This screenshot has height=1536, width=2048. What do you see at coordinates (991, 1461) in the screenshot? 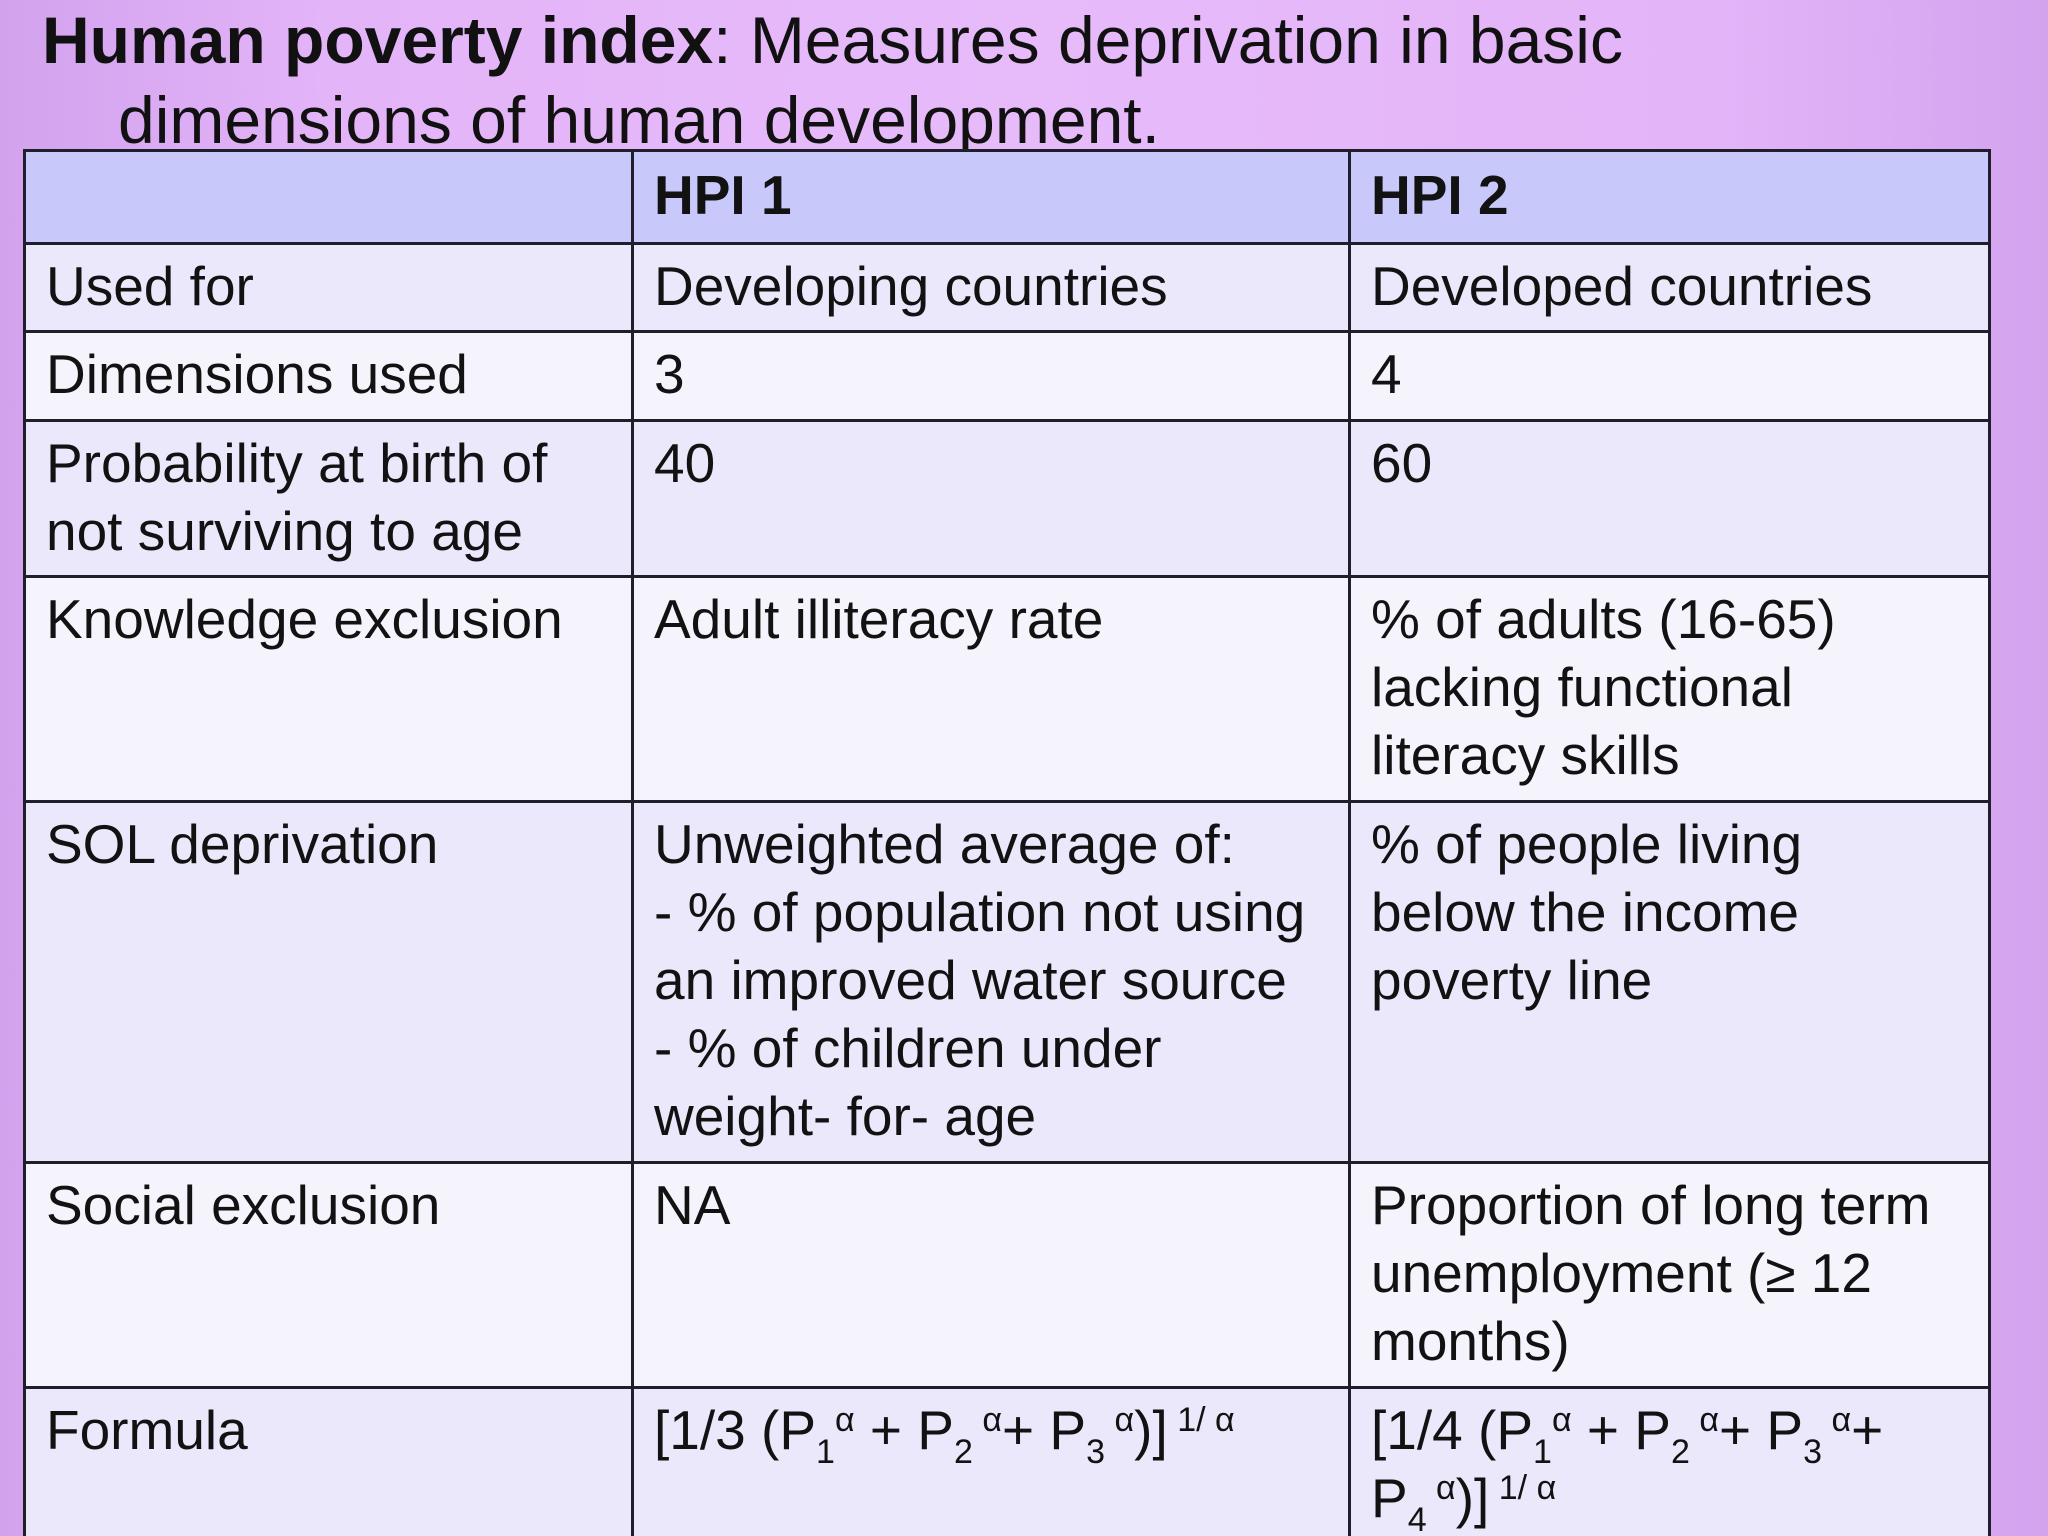
I see `hpi1-formula: [1/3 (P1α + P2 α+ P3 α)] 1/ α` at bounding box center [991, 1461].